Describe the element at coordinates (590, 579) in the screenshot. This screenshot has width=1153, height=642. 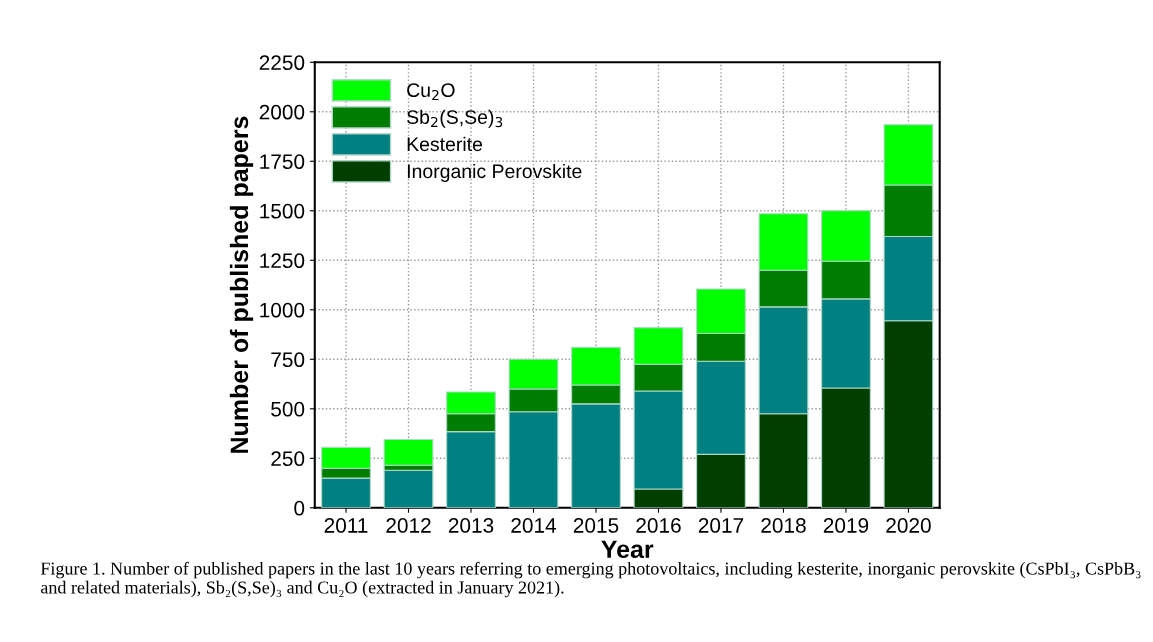
I see `caption: Figure 1. Number of published papers in the last 10 years referring to emerging photovoltaics, including kesterite, inorganic perovskite (CsPbI₃, CsPbB₃ and related materials), Sb₂(S,Se)₃ and Cu₂O (extracted in January 2021).` at that location.